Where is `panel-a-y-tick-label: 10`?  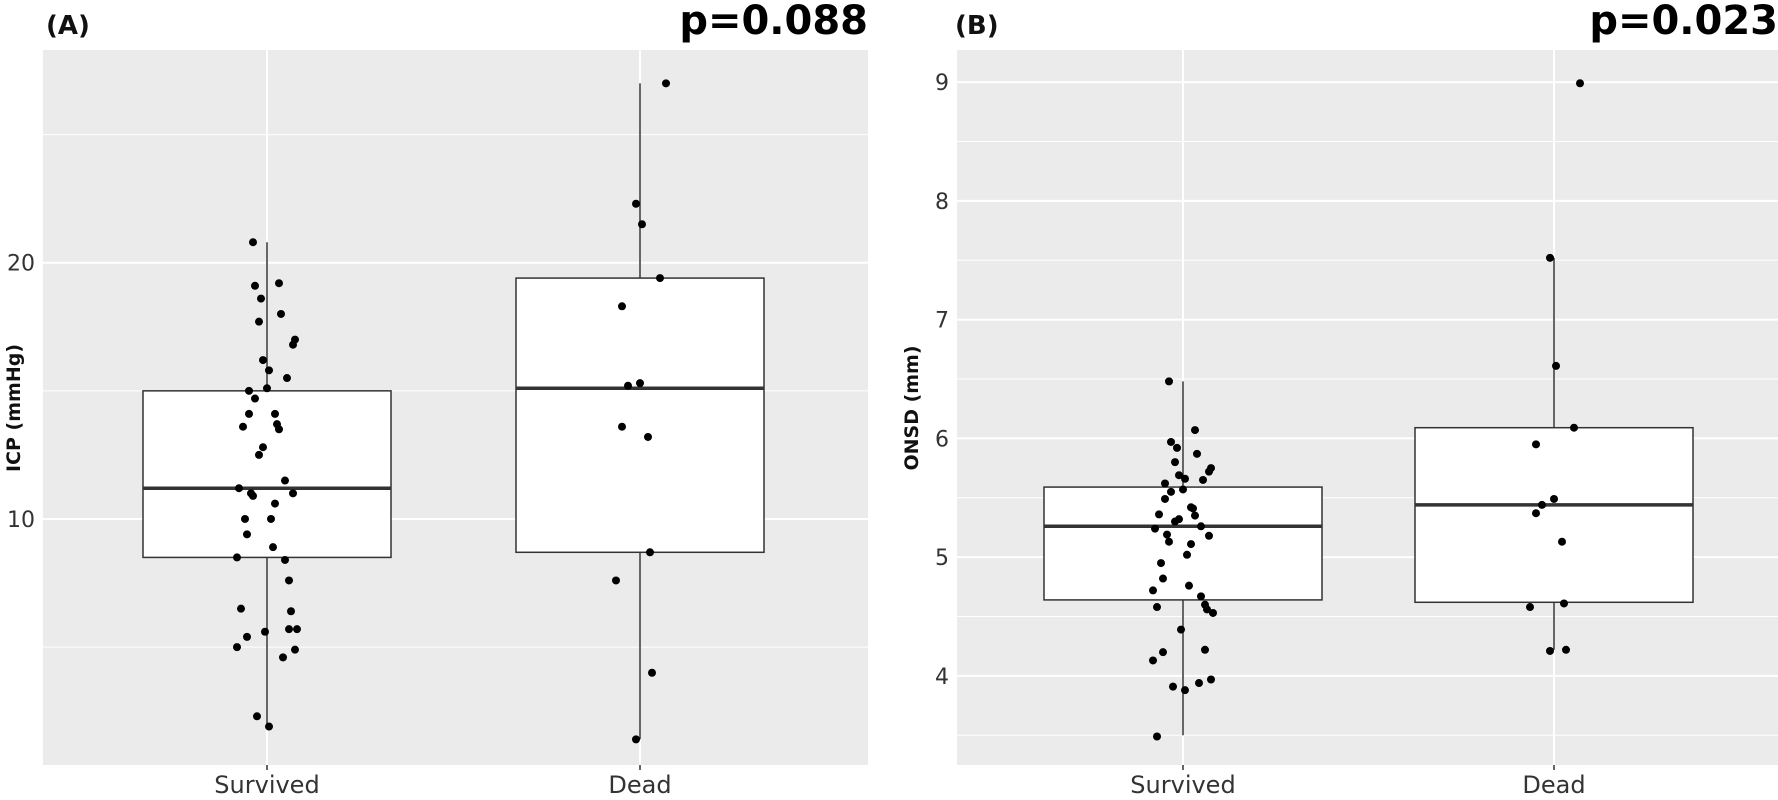
panel-a-y-tick-label: 10 is located at coordinates (21, 520).